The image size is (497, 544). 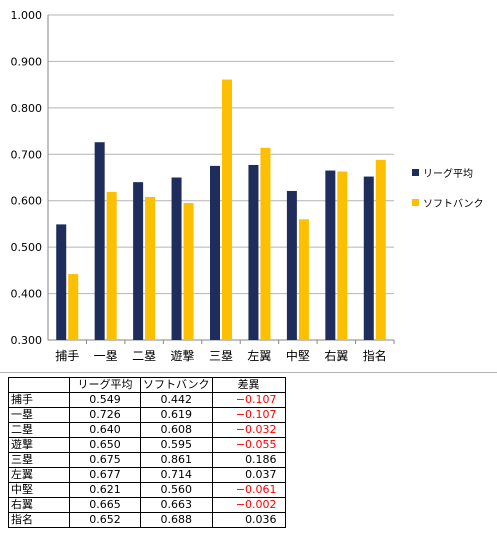 I want to click on table-cell-position: 右翼, so click(x=39, y=505).